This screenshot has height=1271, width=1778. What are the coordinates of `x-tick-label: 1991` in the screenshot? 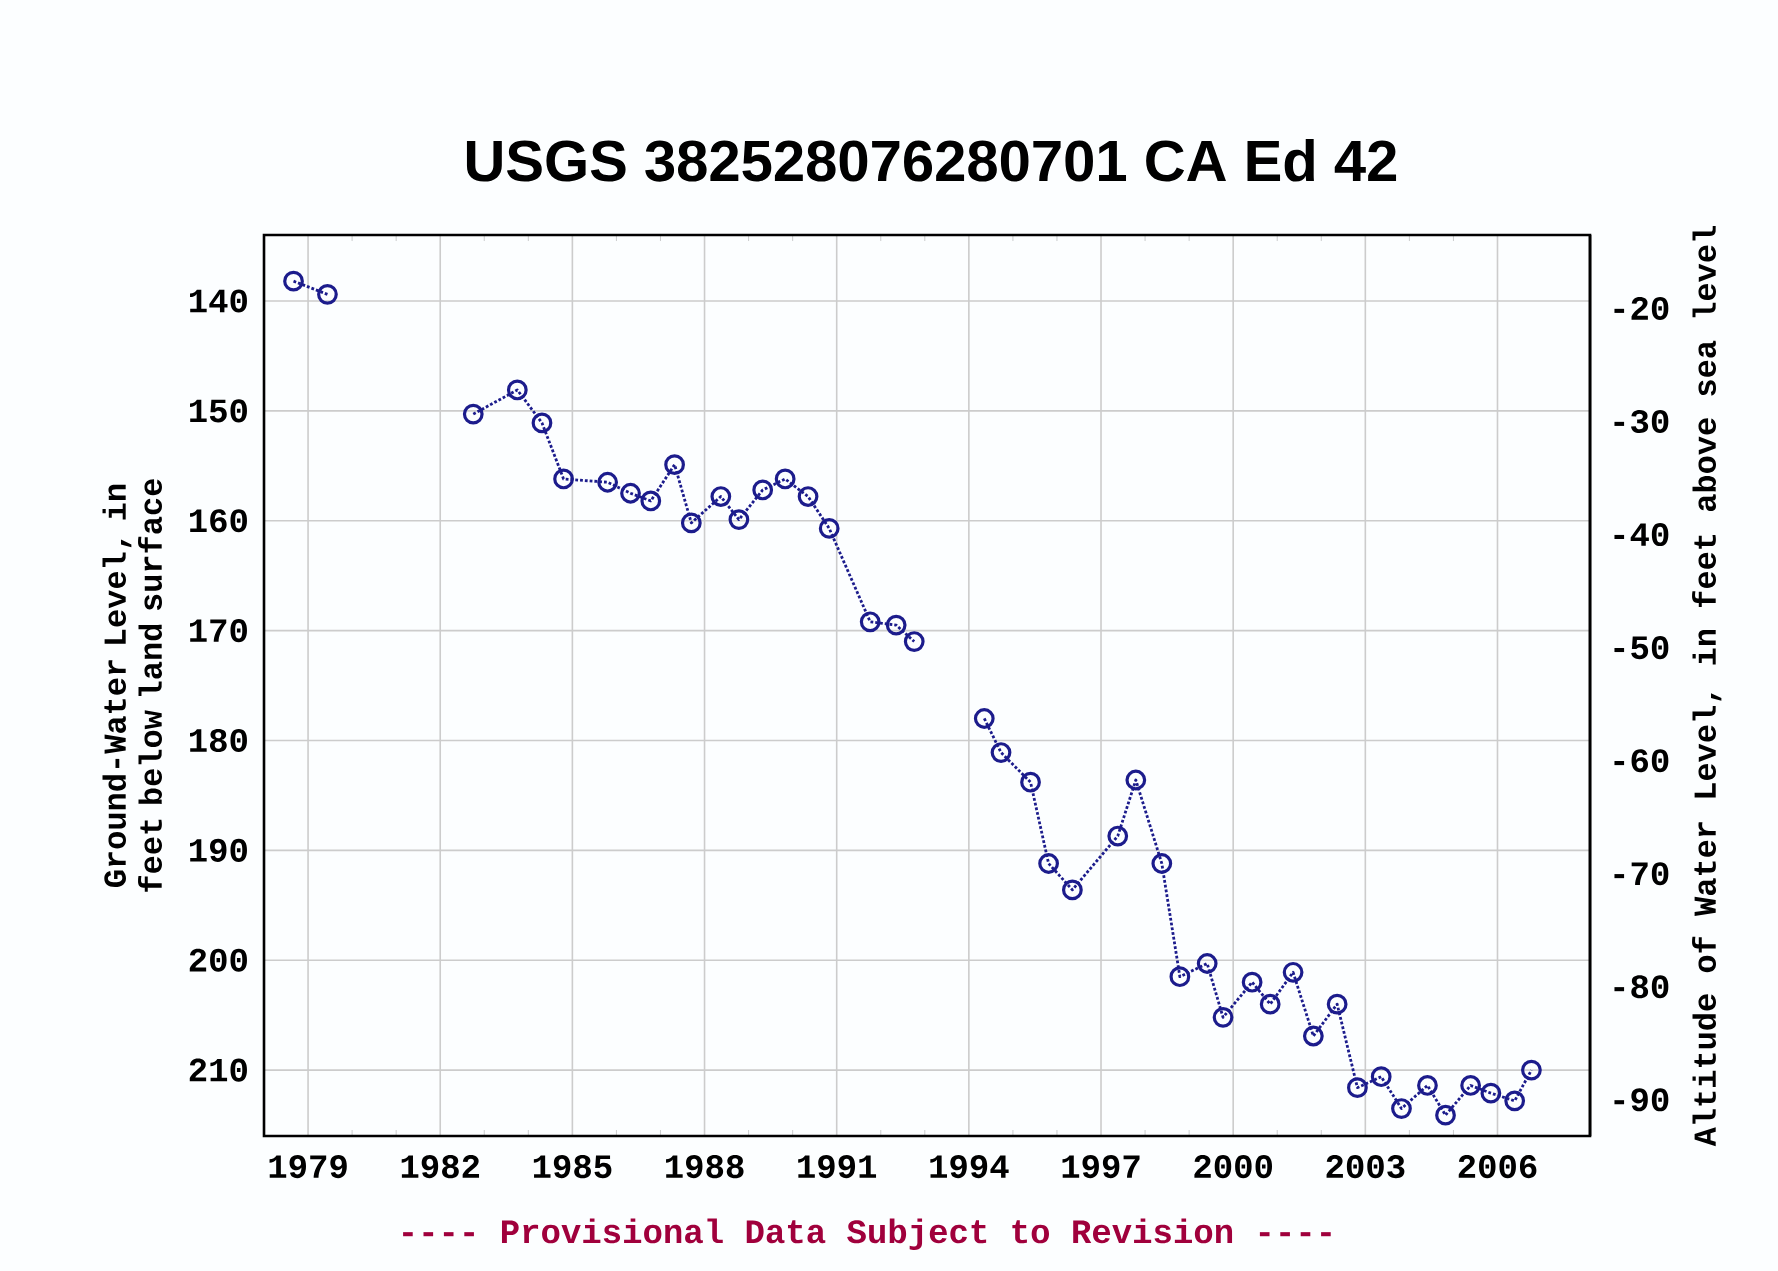 It's located at (837, 1167).